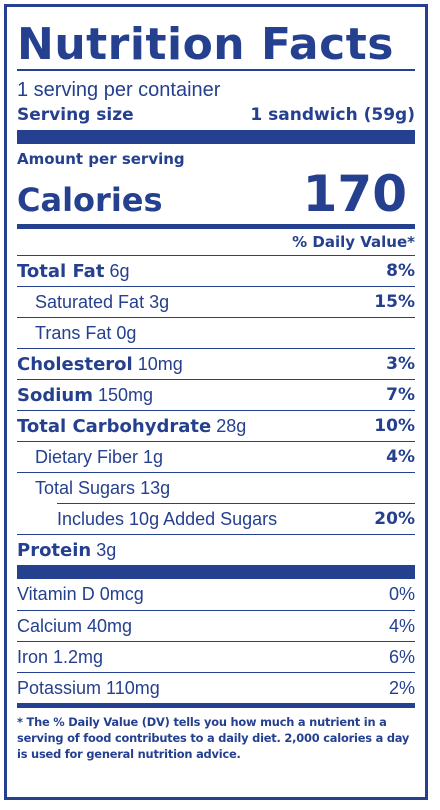 The height and width of the screenshot is (810, 440). What do you see at coordinates (126, 332) in the screenshot?
I see `nutrient-amount: 0g` at bounding box center [126, 332].